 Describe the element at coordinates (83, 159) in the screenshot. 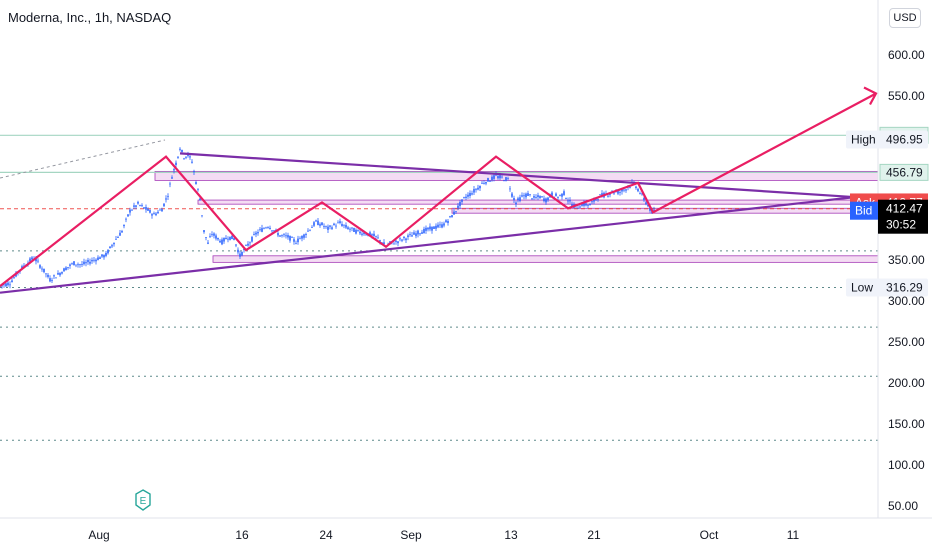

I see `trend-dash` at that location.